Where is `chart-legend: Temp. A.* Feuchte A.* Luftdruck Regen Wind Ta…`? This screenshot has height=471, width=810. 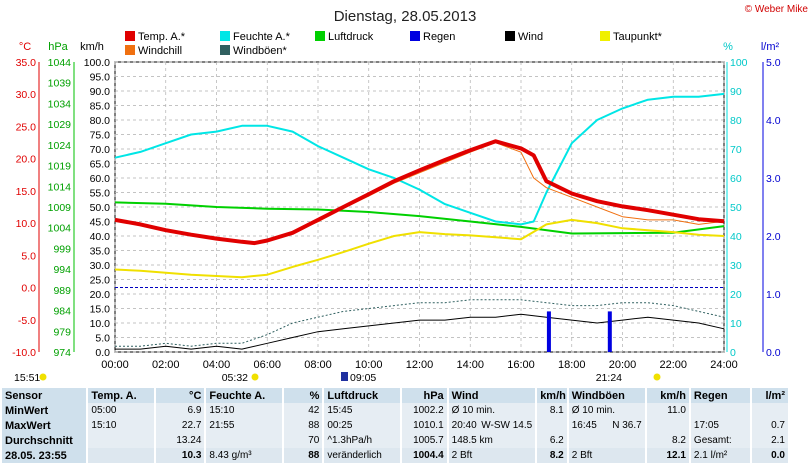
chart-legend: Temp. A.* Feuchte A.* Luftdruck Regen Wind Ta… is located at coordinates (394, 44).